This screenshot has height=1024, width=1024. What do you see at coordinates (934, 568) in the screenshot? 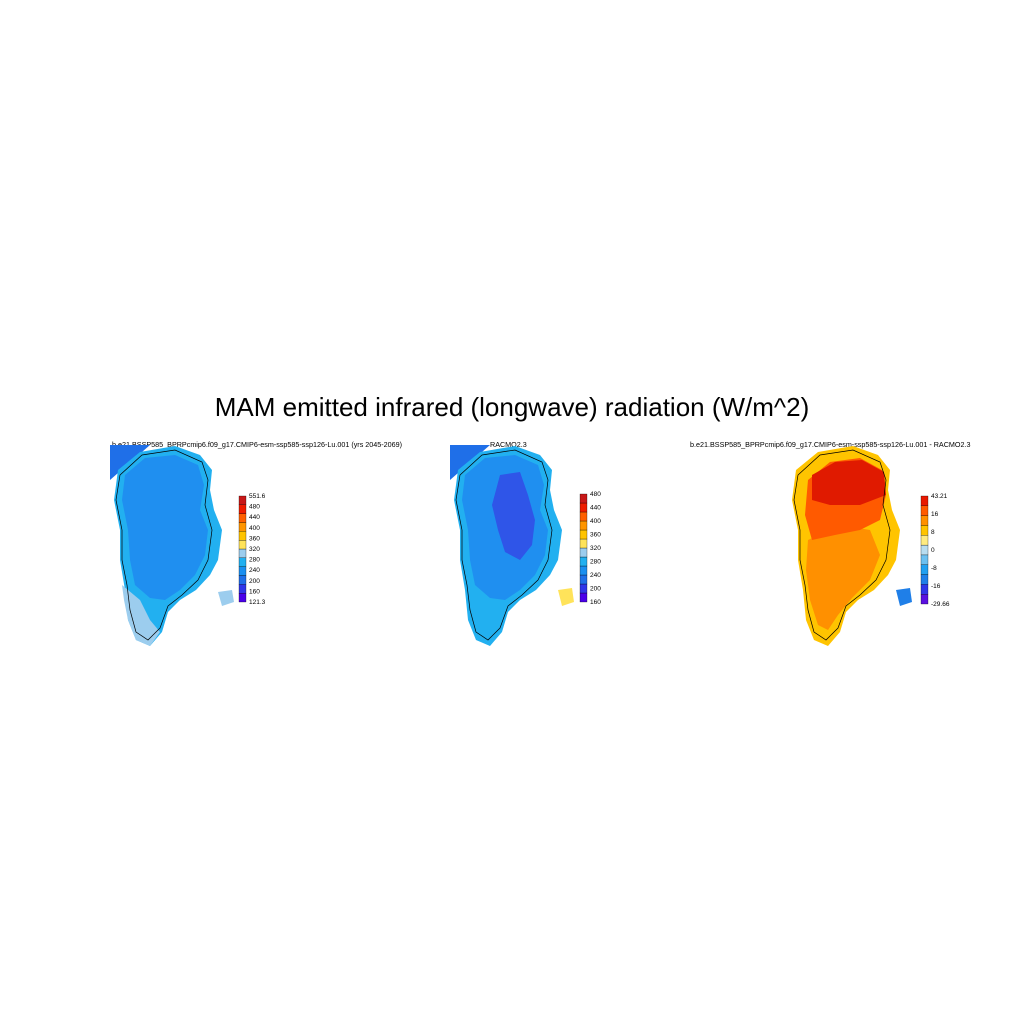
I see `colorbar-label: -8` at bounding box center [934, 568].